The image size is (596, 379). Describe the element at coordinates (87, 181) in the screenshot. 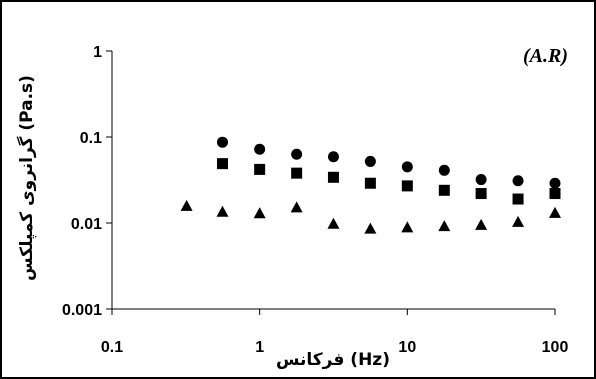

I see `y-ticks: 0.001 0.01 0.1 1` at that location.